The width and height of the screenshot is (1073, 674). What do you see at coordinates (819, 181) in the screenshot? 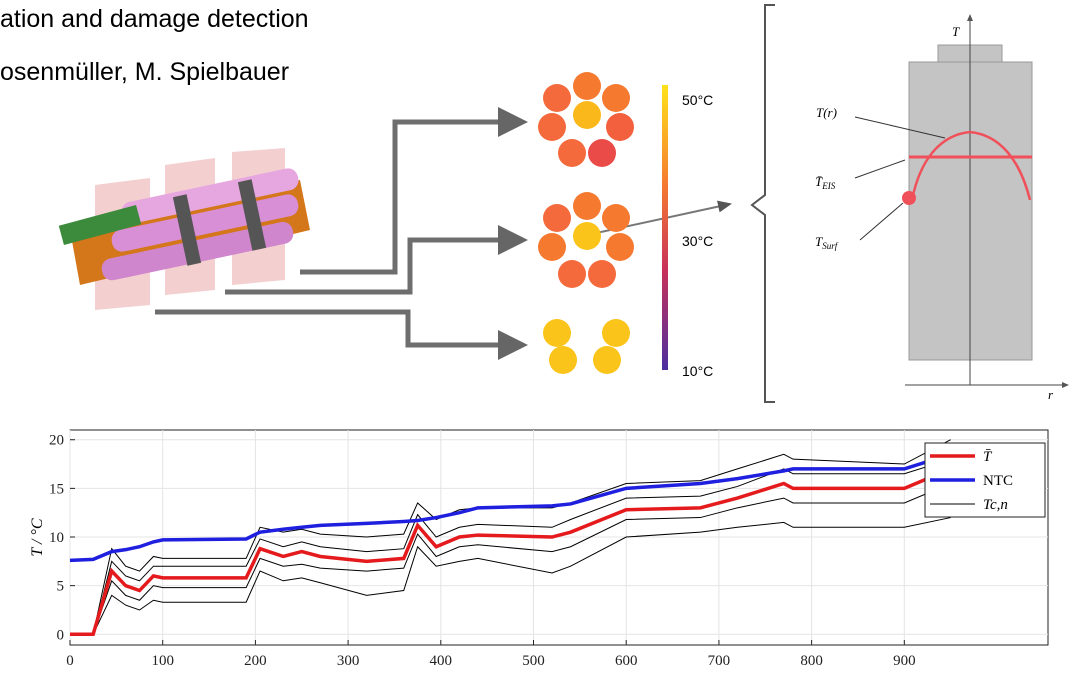
I see `annotation: T̄` at bounding box center [819, 181].